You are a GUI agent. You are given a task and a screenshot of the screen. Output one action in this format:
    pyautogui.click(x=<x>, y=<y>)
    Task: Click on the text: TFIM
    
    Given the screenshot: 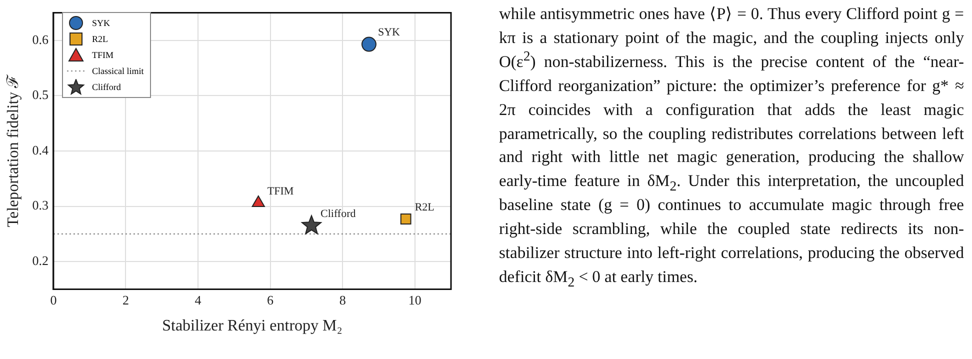 What is the action you would take?
    pyautogui.click(x=280, y=191)
    